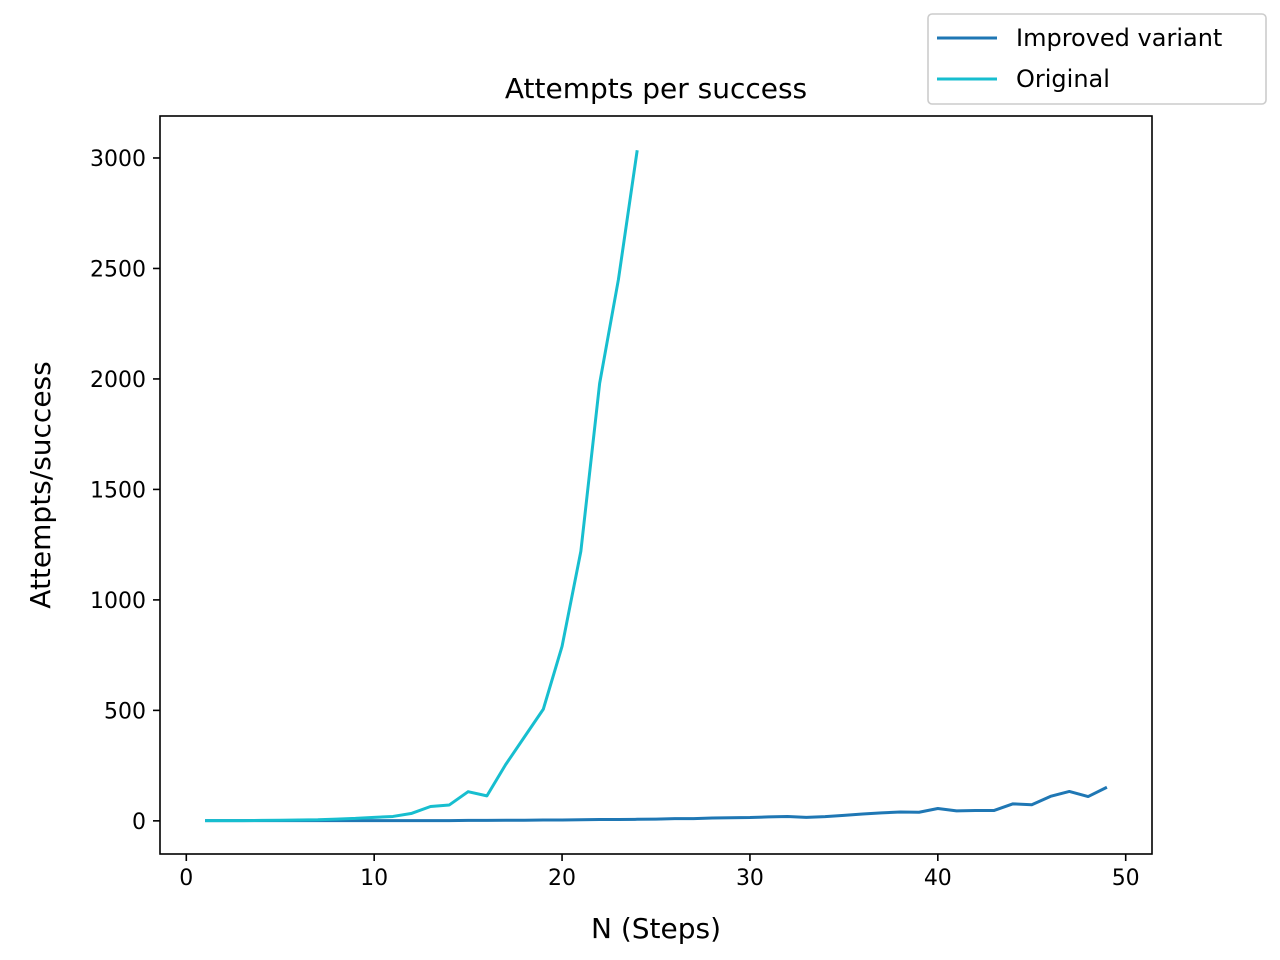  Describe the element at coordinates (656, 88) in the screenshot. I see `chart-title: Attempts per success` at that location.